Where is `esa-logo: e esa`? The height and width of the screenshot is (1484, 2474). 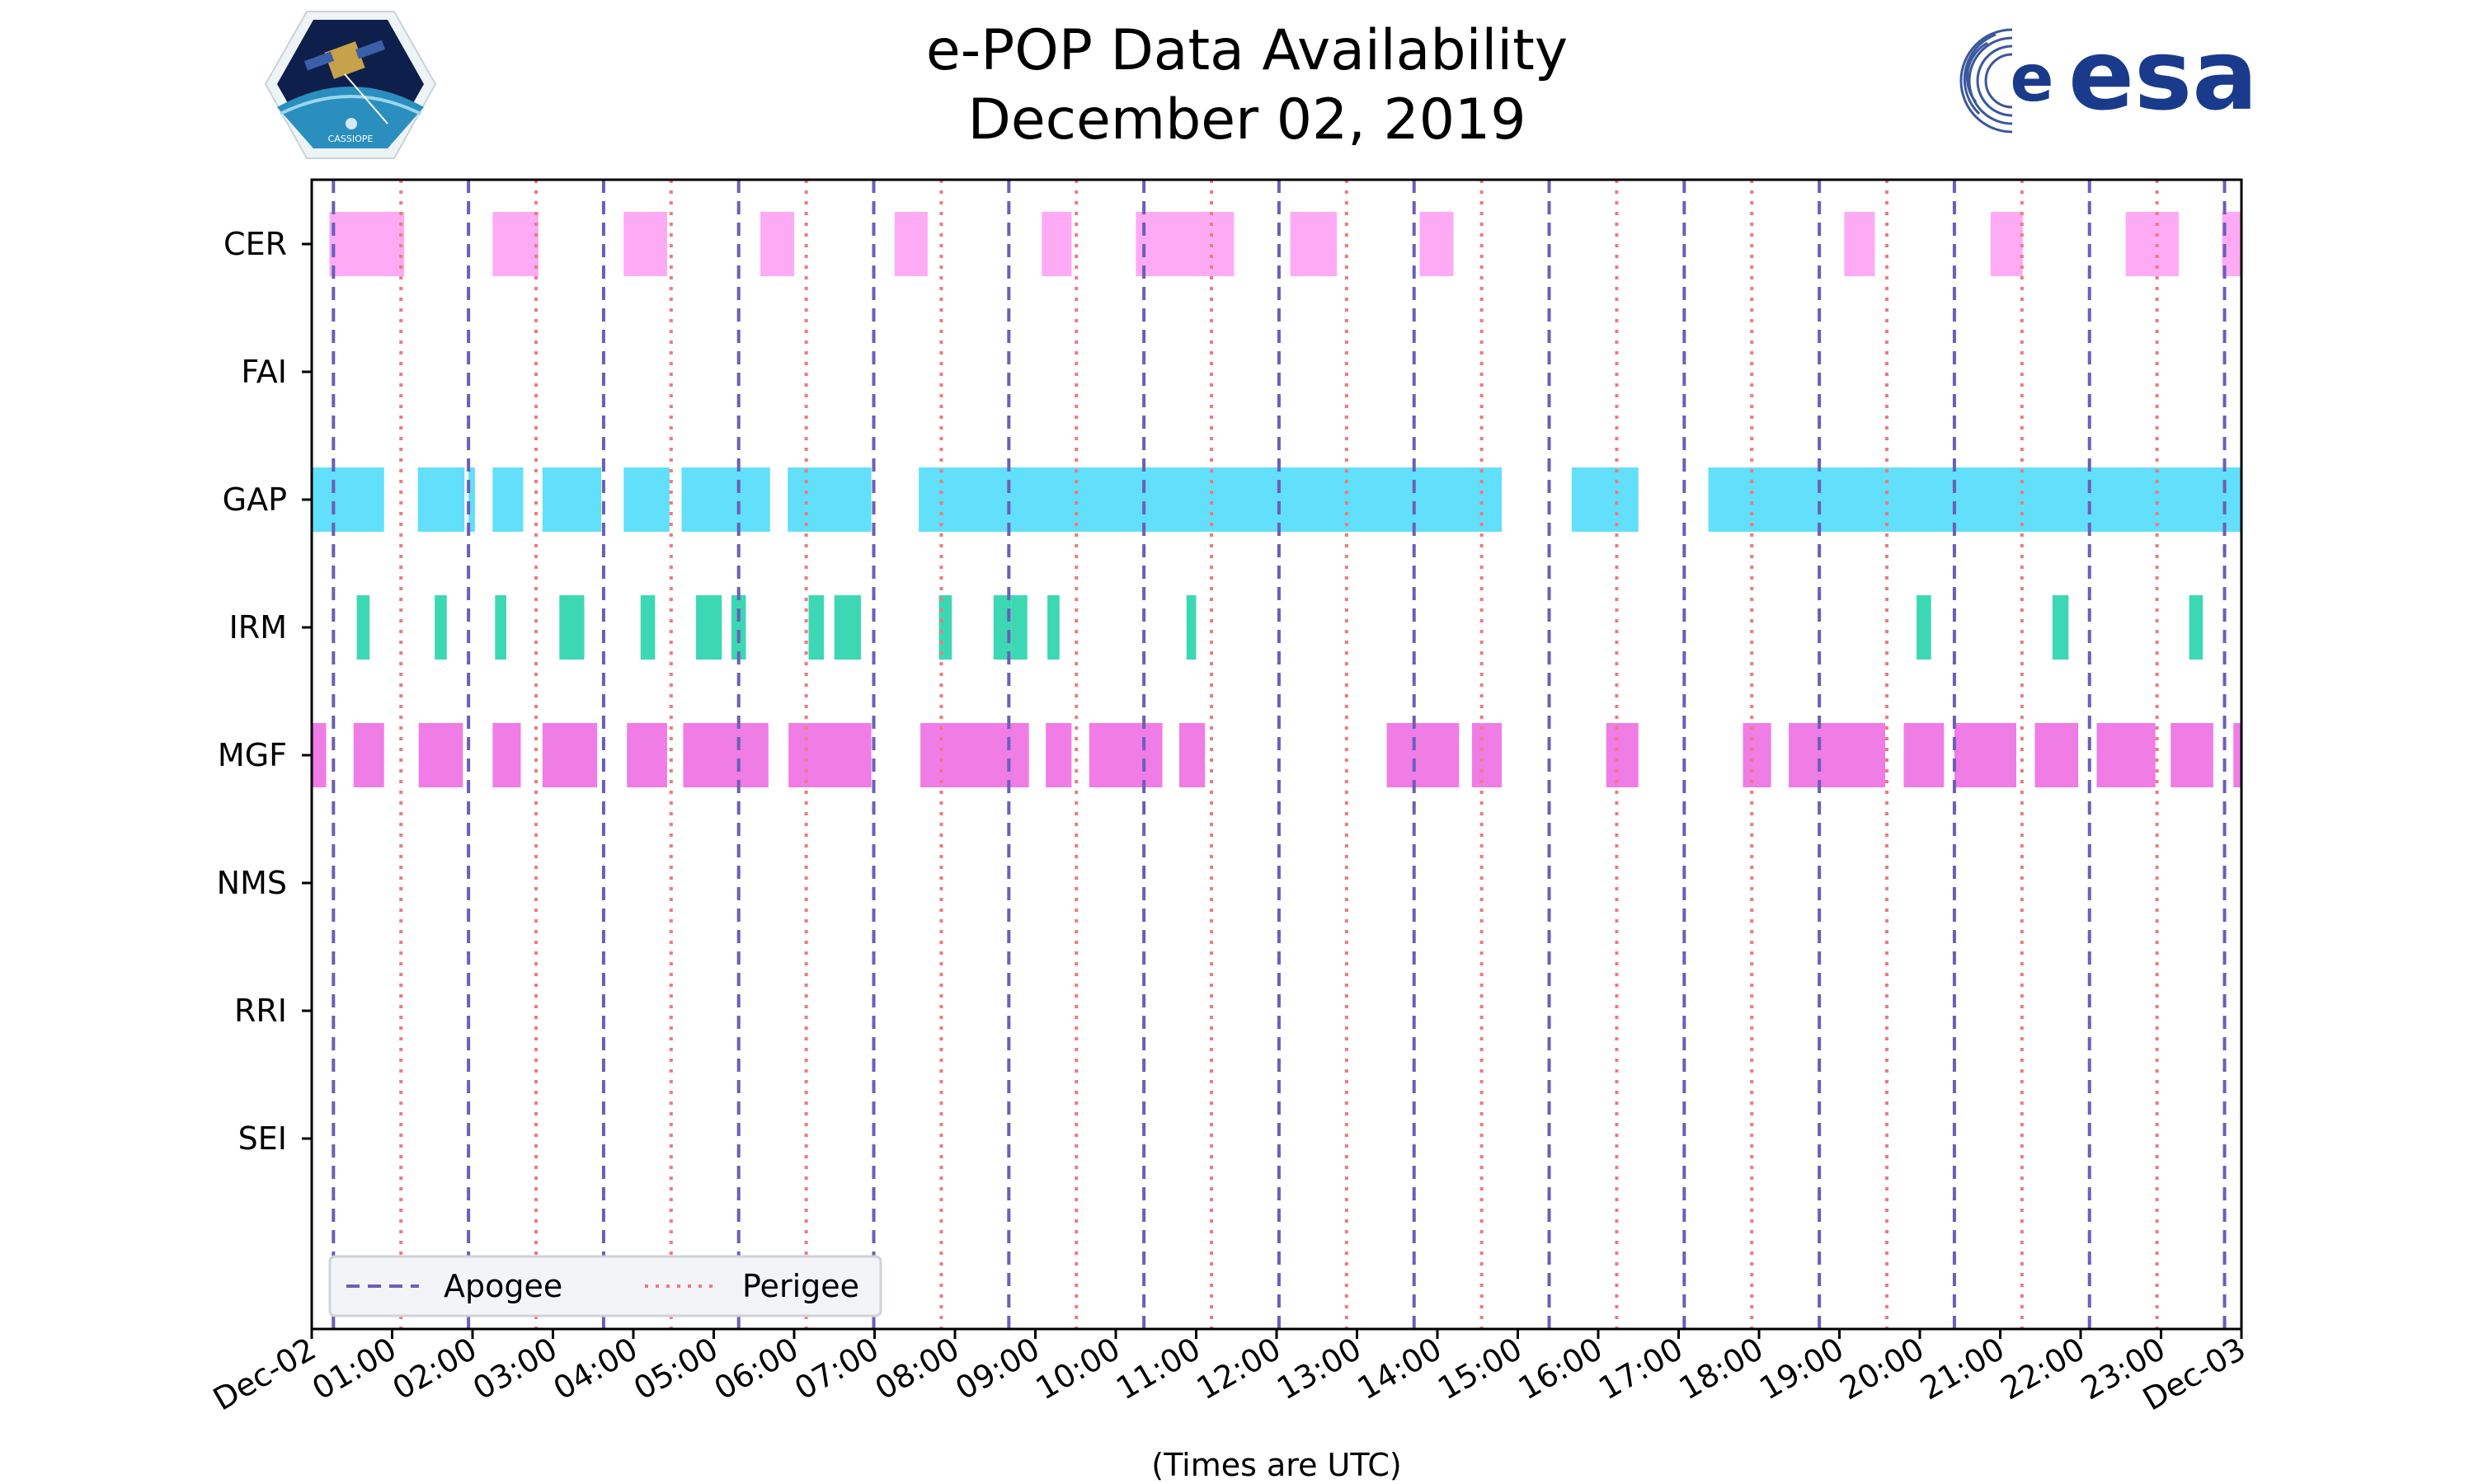 esa-logo: e esa is located at coordinates (2108, 78).